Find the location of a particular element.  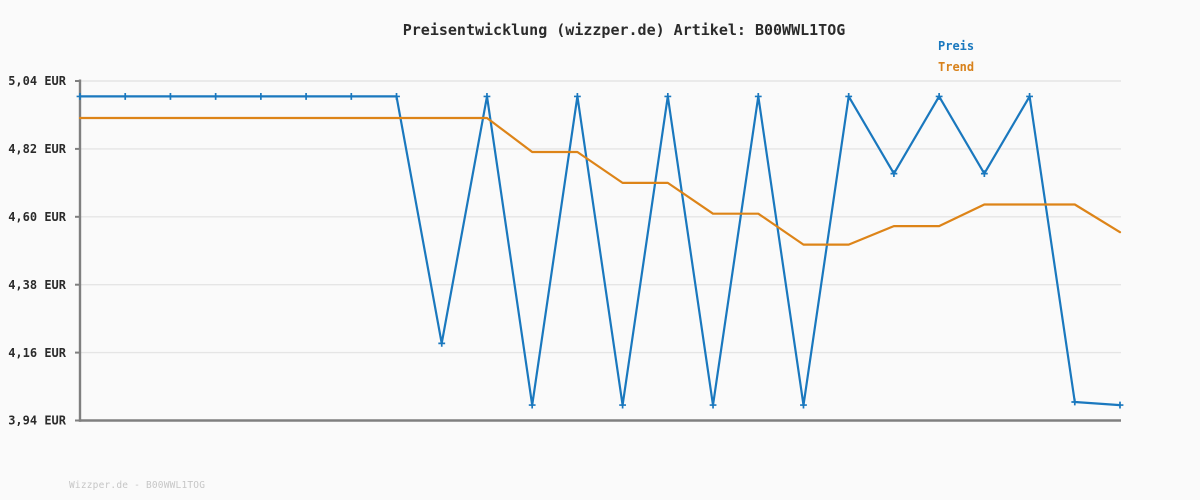

legend-label-preis: Preis is located at coordinates (956, 46).